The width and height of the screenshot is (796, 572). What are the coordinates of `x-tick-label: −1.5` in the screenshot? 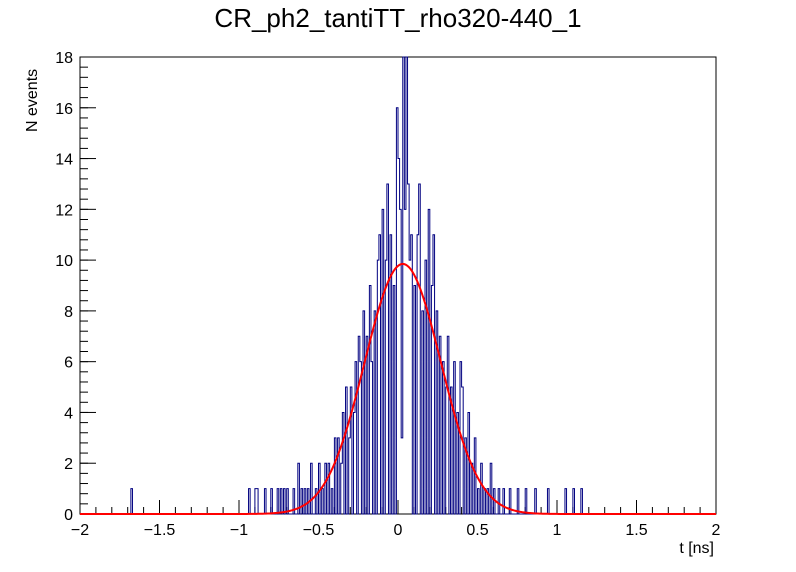 It's located at (160, 530).